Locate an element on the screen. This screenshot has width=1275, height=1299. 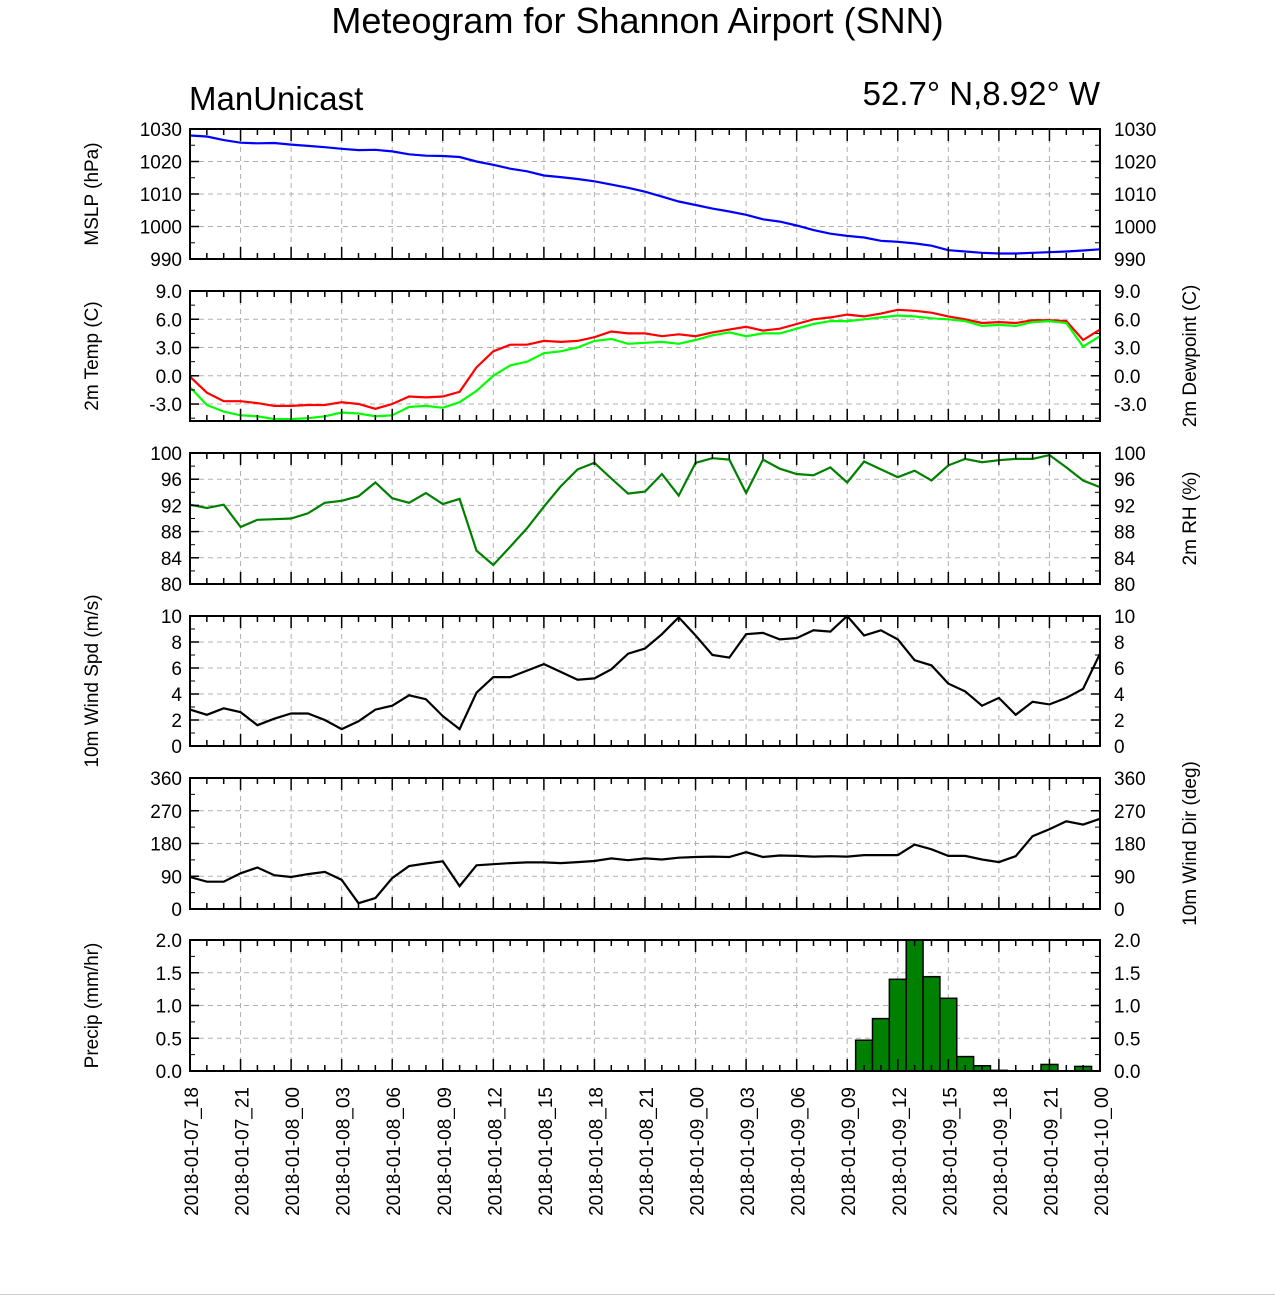
y-tick-label-right: 80 is located at coordinates (1124, 585).